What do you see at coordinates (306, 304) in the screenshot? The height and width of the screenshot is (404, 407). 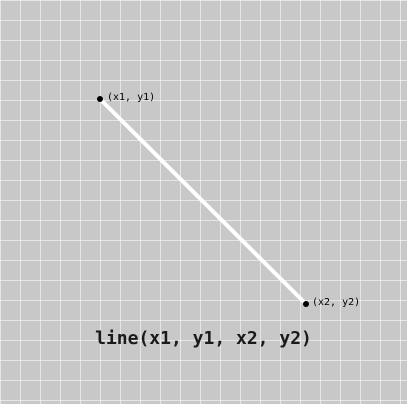 I see `point-end-marker` at bounding box center [306, 304].